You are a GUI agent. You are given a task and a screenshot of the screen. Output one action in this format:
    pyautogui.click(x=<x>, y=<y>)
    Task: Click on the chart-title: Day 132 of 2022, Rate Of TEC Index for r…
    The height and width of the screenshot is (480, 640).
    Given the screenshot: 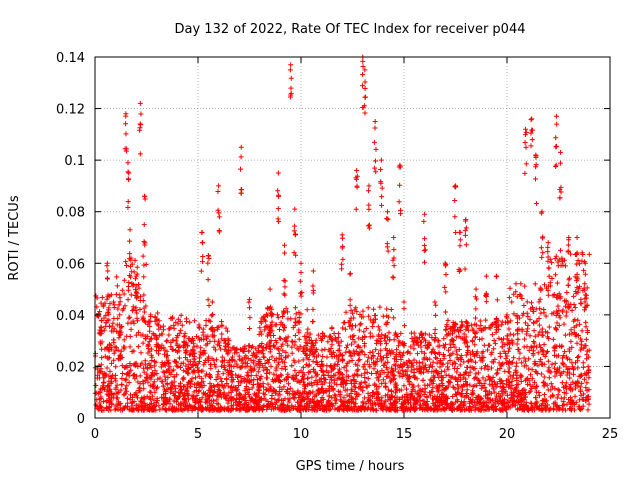 What is the action you would take?
    pyautogui.click(x=350, y=29)
    